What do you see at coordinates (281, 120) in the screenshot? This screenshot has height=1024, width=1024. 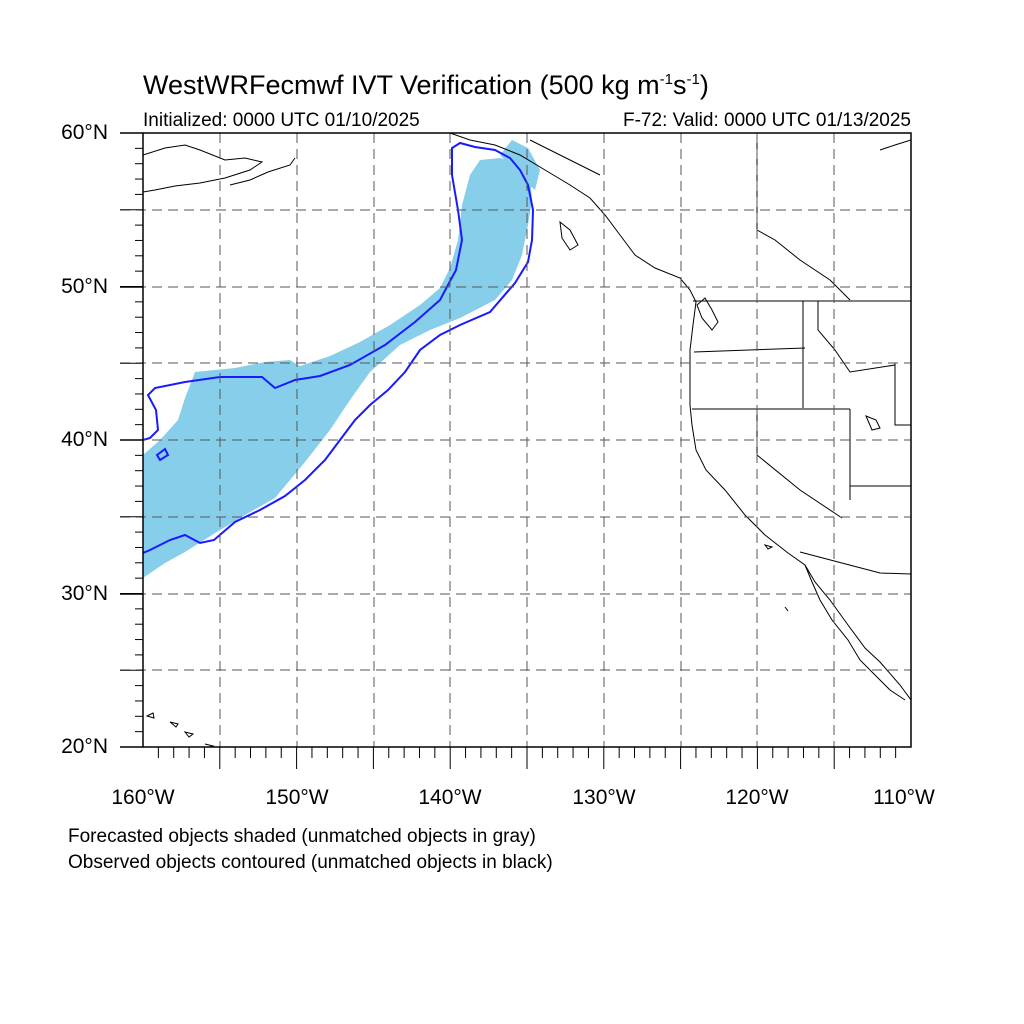 I see `initialized-time-label: Initialized: 0000 UTC 01/10/2025` at bounding box center [281, 120].